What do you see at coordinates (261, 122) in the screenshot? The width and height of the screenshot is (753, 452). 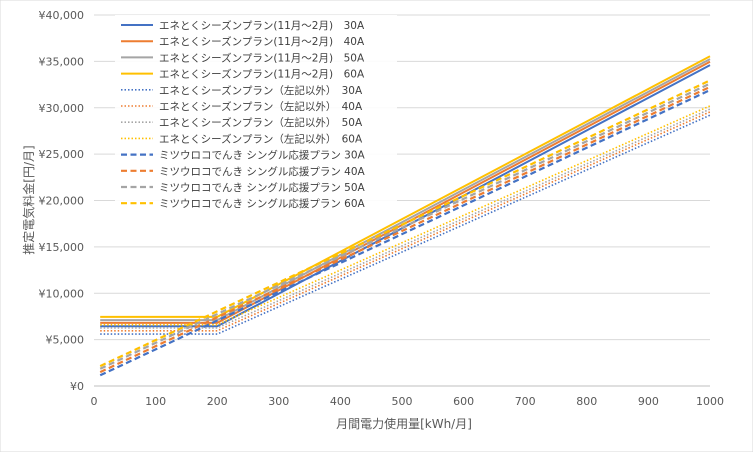 I see `legend-entry: エネとくシーズンプラン（左記以外） 50A` at bounding box center [261, 122].